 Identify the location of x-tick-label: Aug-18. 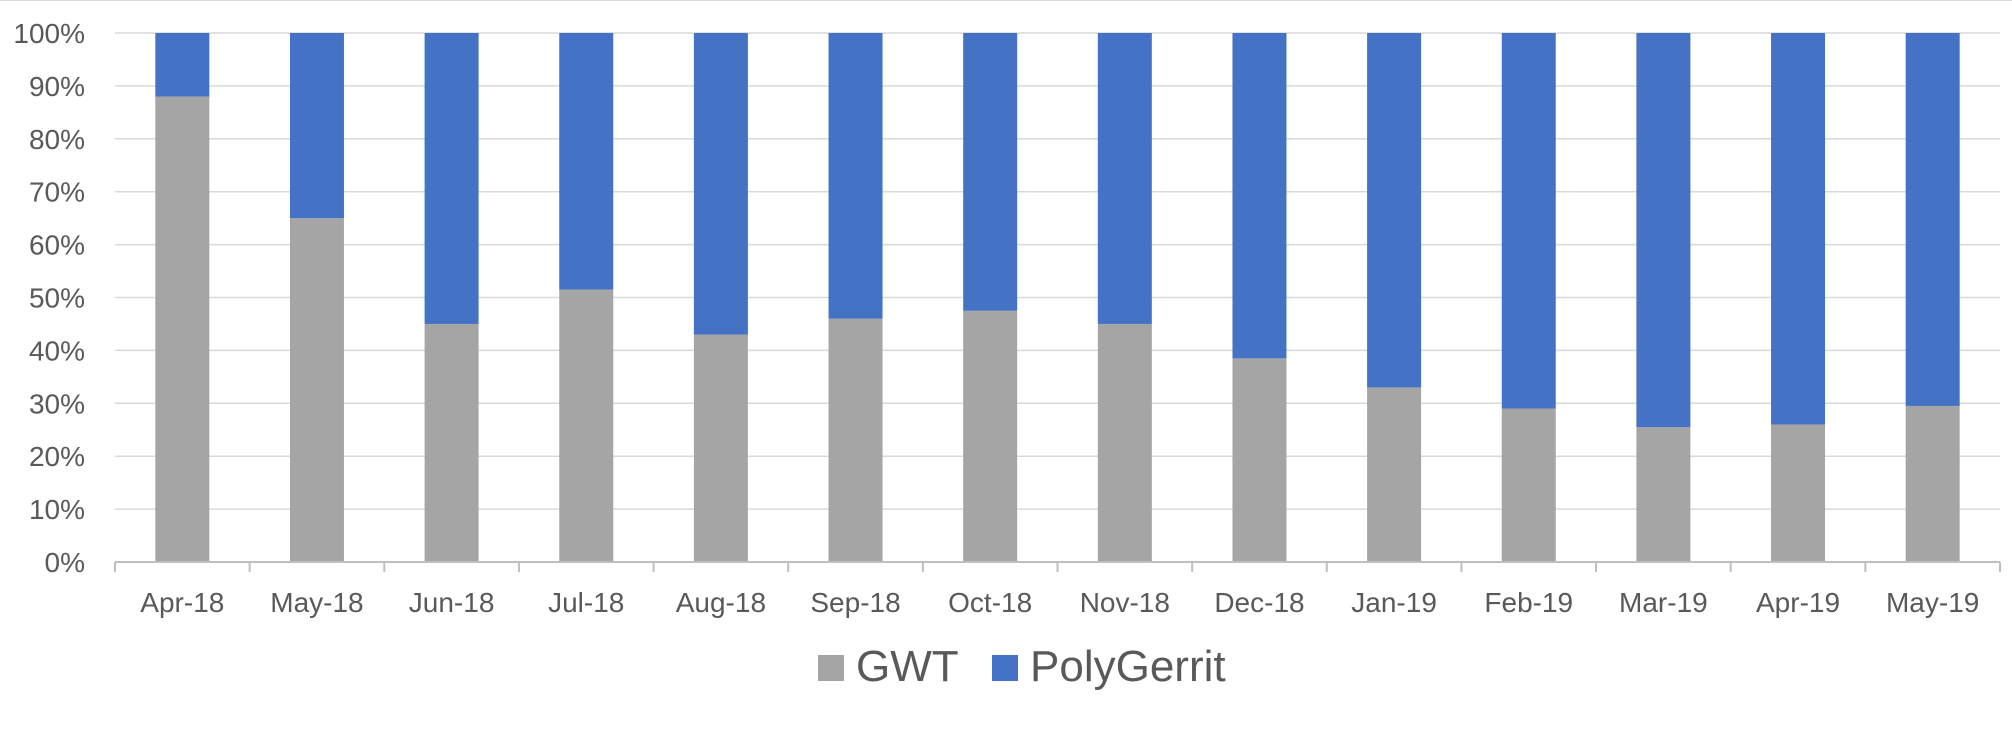
(721, 602).